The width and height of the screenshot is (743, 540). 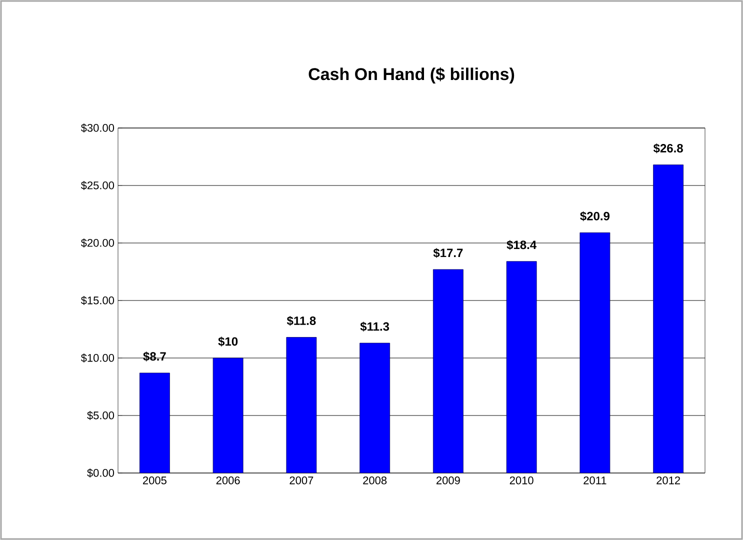 I want to click on x-tick-label: 2012, so click(x=668, y=480).